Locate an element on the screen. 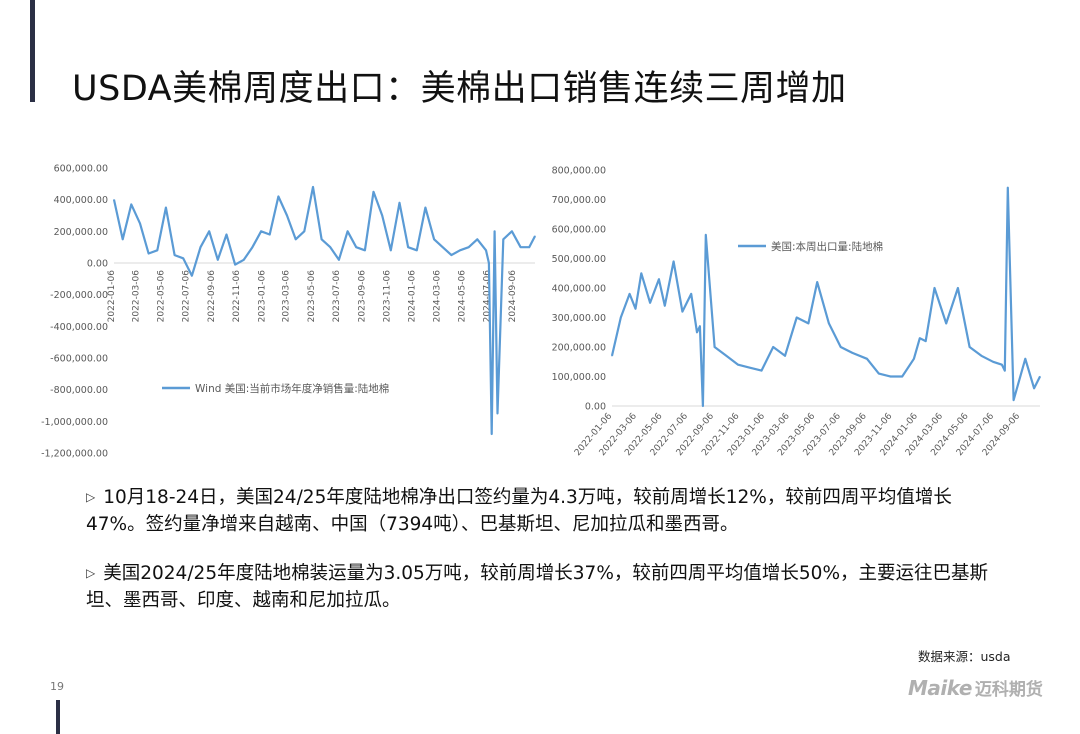 The height and width of the screenshot is (734, 1080). y-tick-label: -600,000.00 is located at coordinates (79, 359).